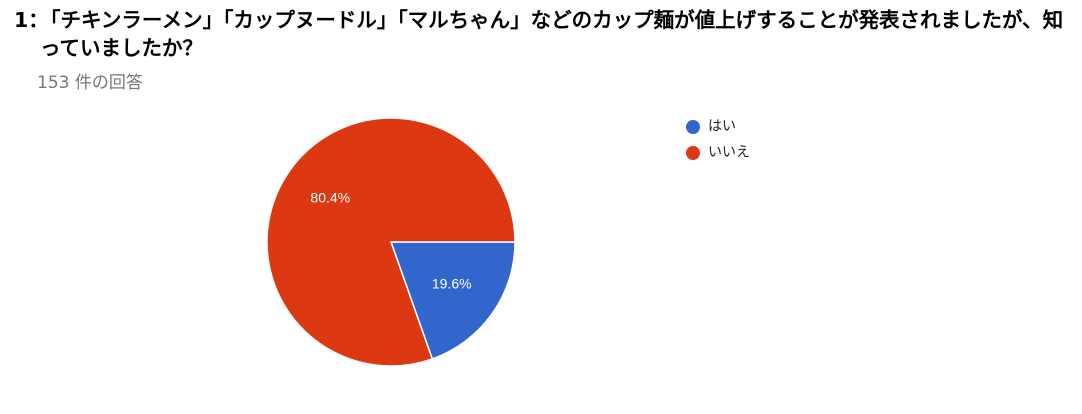  What do you see at coordinates (729, 152) in the screenshot?
I see `legend-label: いいえ` at bounding box center [729, 152].